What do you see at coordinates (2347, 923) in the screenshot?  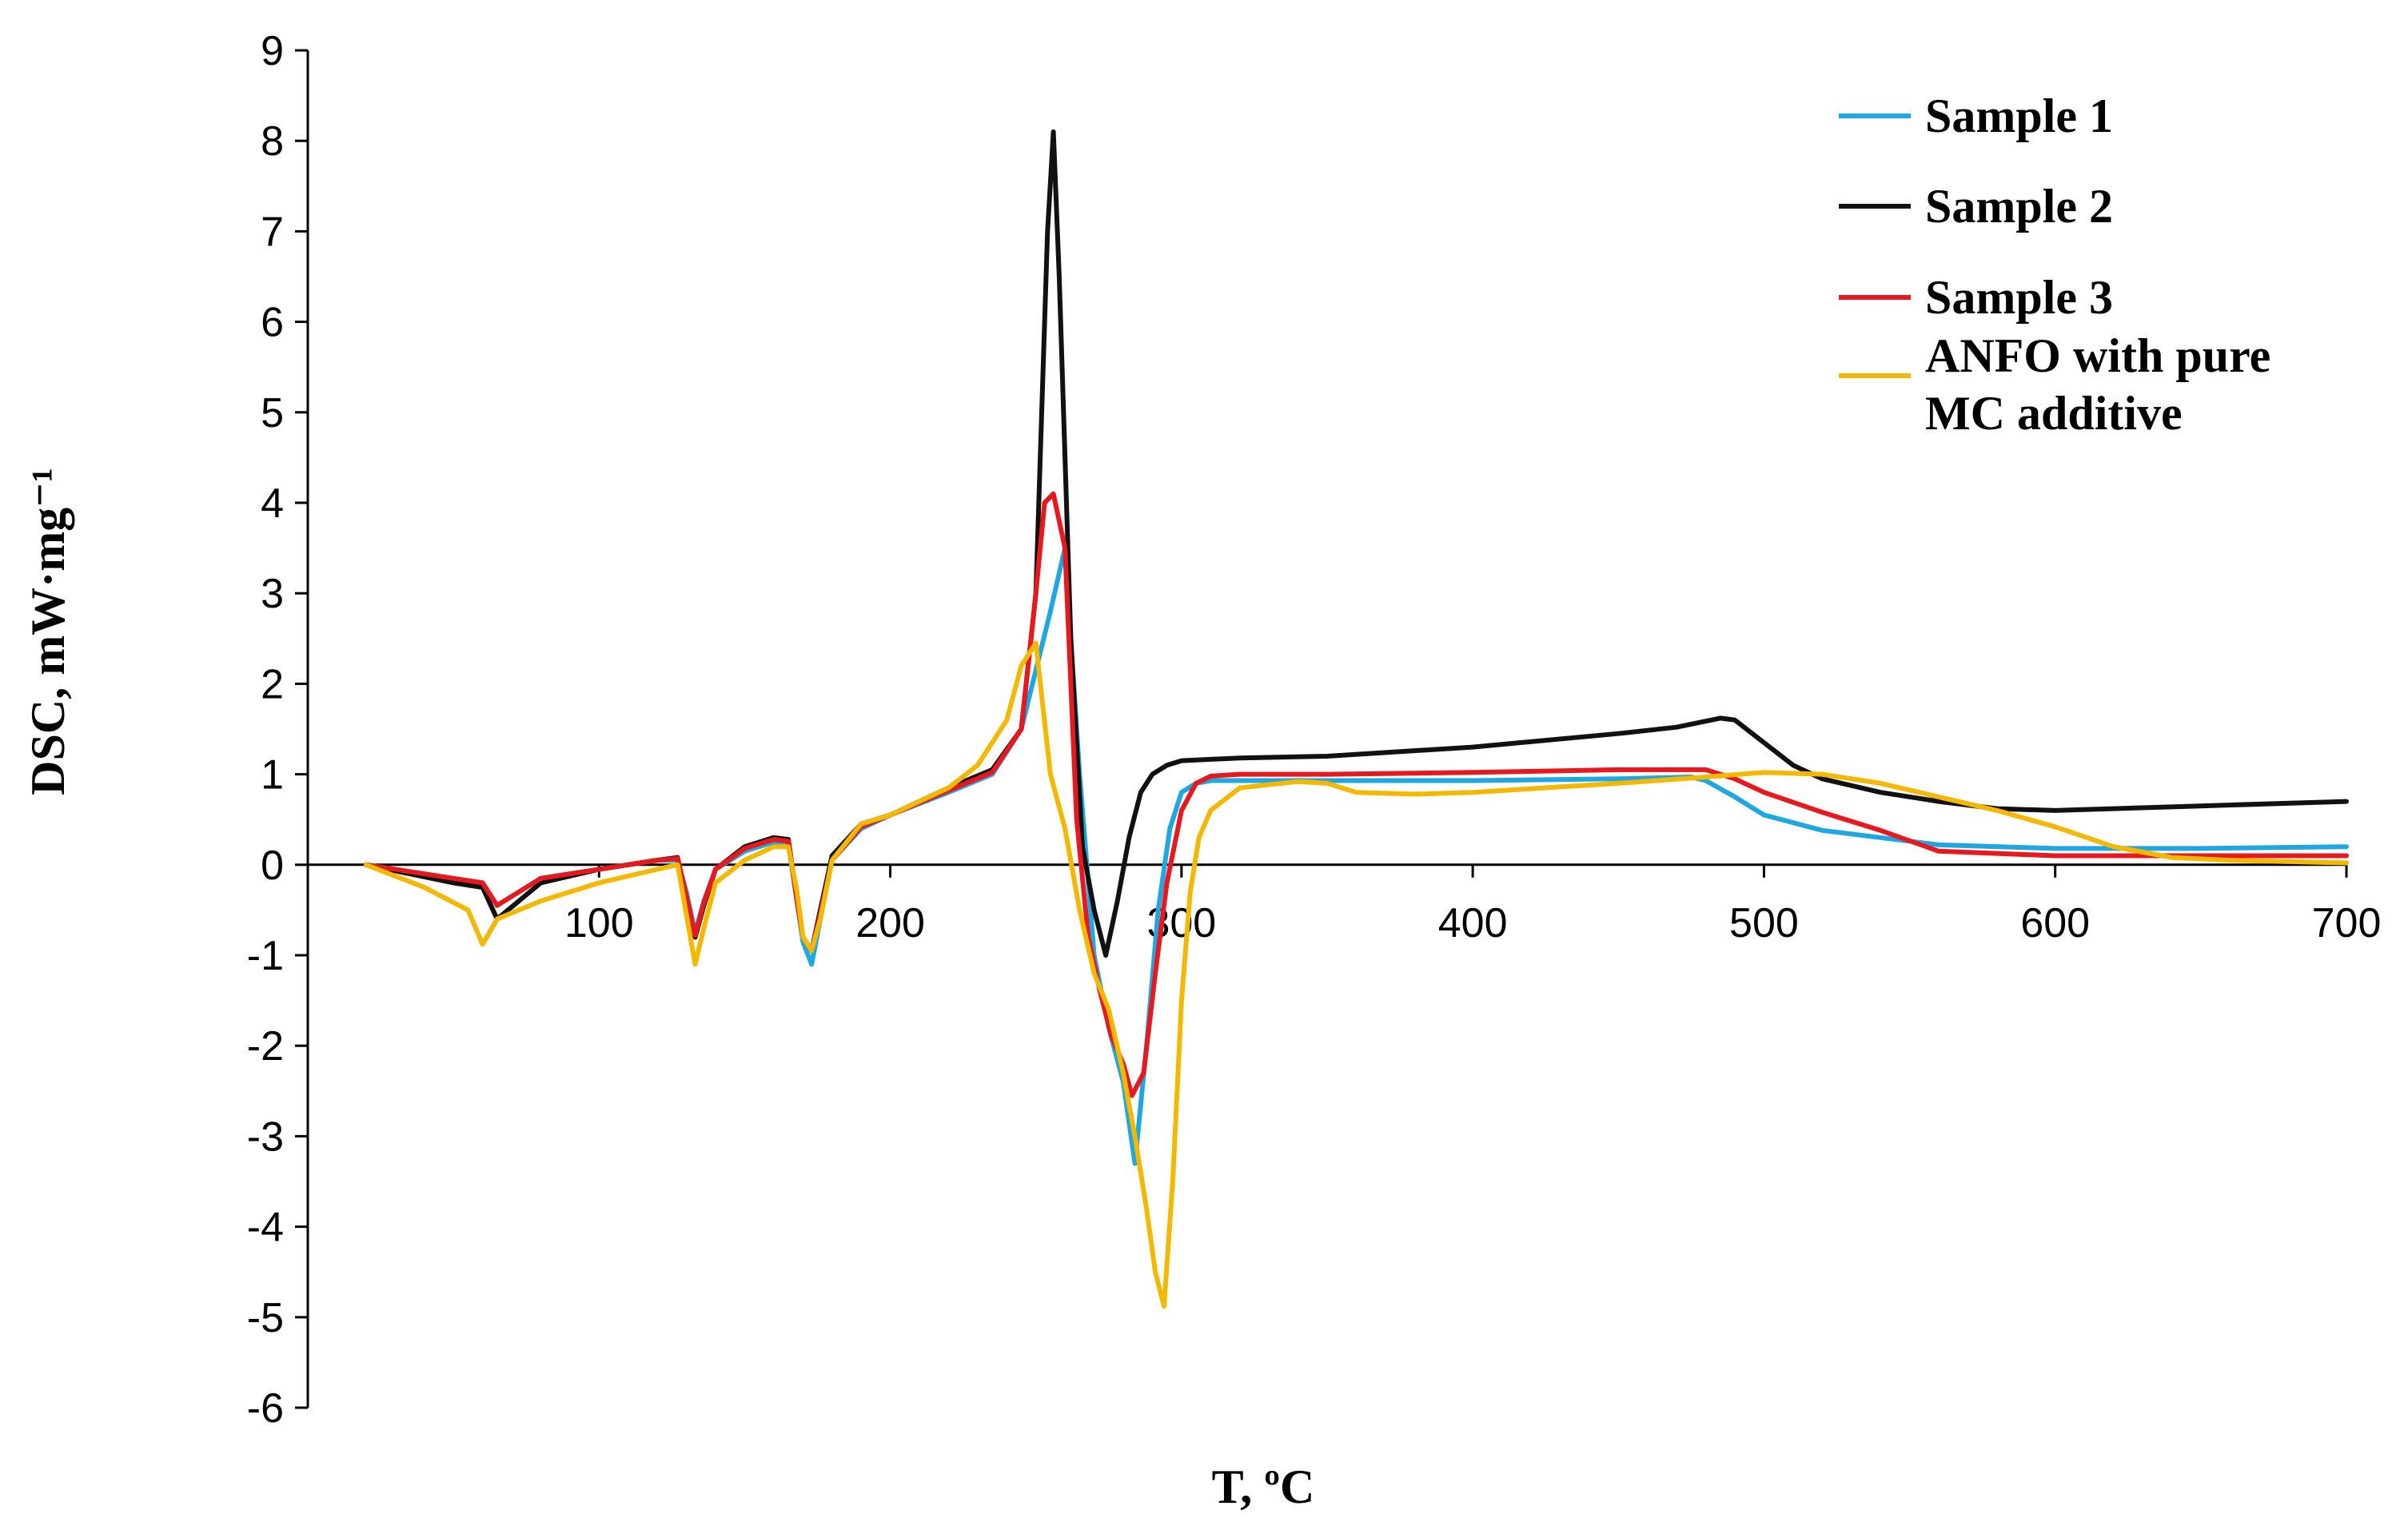 I see `x-tick-label: 700` at bounding box center [2347, 923].